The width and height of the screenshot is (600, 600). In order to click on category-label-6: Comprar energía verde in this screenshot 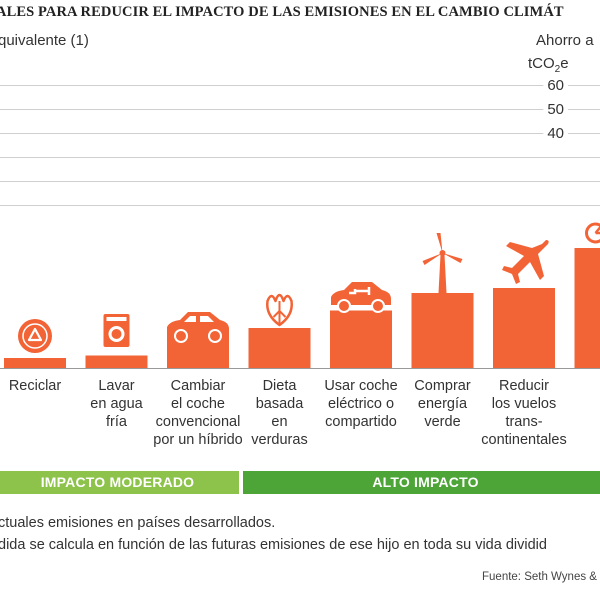, I will do `click(442, 404)`.